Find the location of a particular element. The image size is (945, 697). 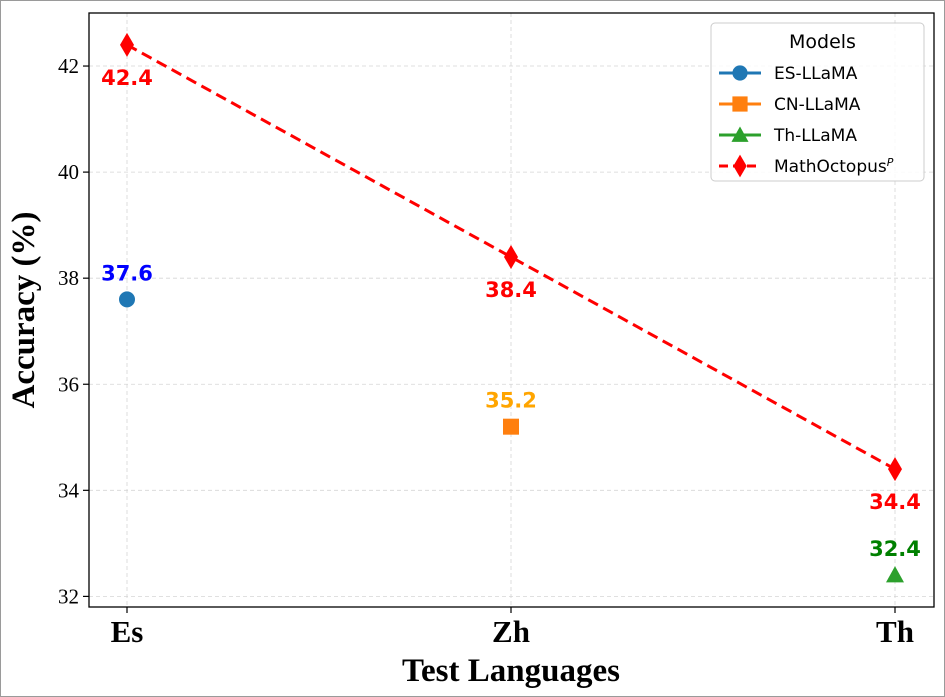

marker-2-Th is located at coordinates (895, 574).